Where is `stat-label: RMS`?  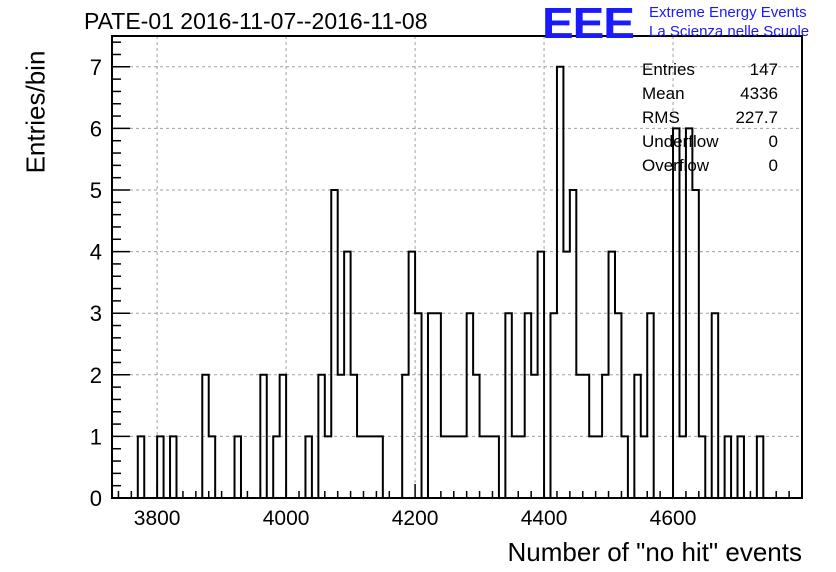 stat-label: RMS is located at coordinates (661, 117).